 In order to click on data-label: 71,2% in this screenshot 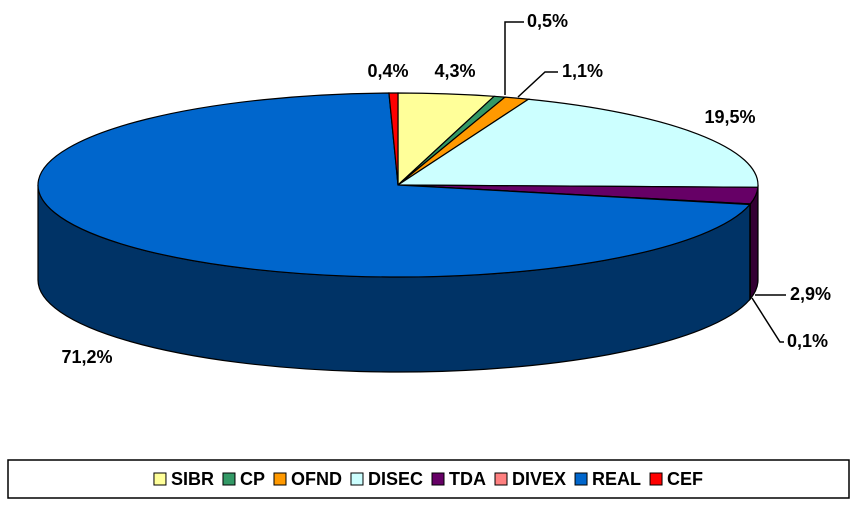, I will do `click(86, 357)`.